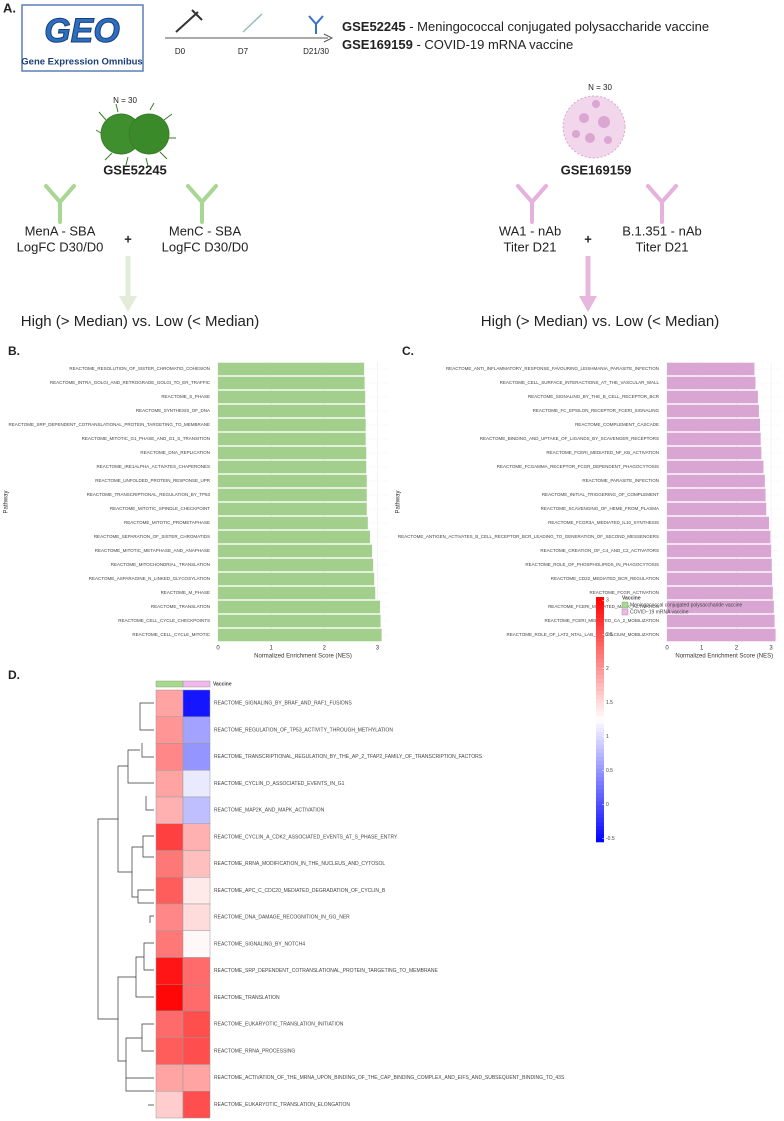 The width and height of the screenshot is (784, 1121). Describe the element at coordinates (243, 51) in the screenshot. I see `timepoint: D7` at that location.